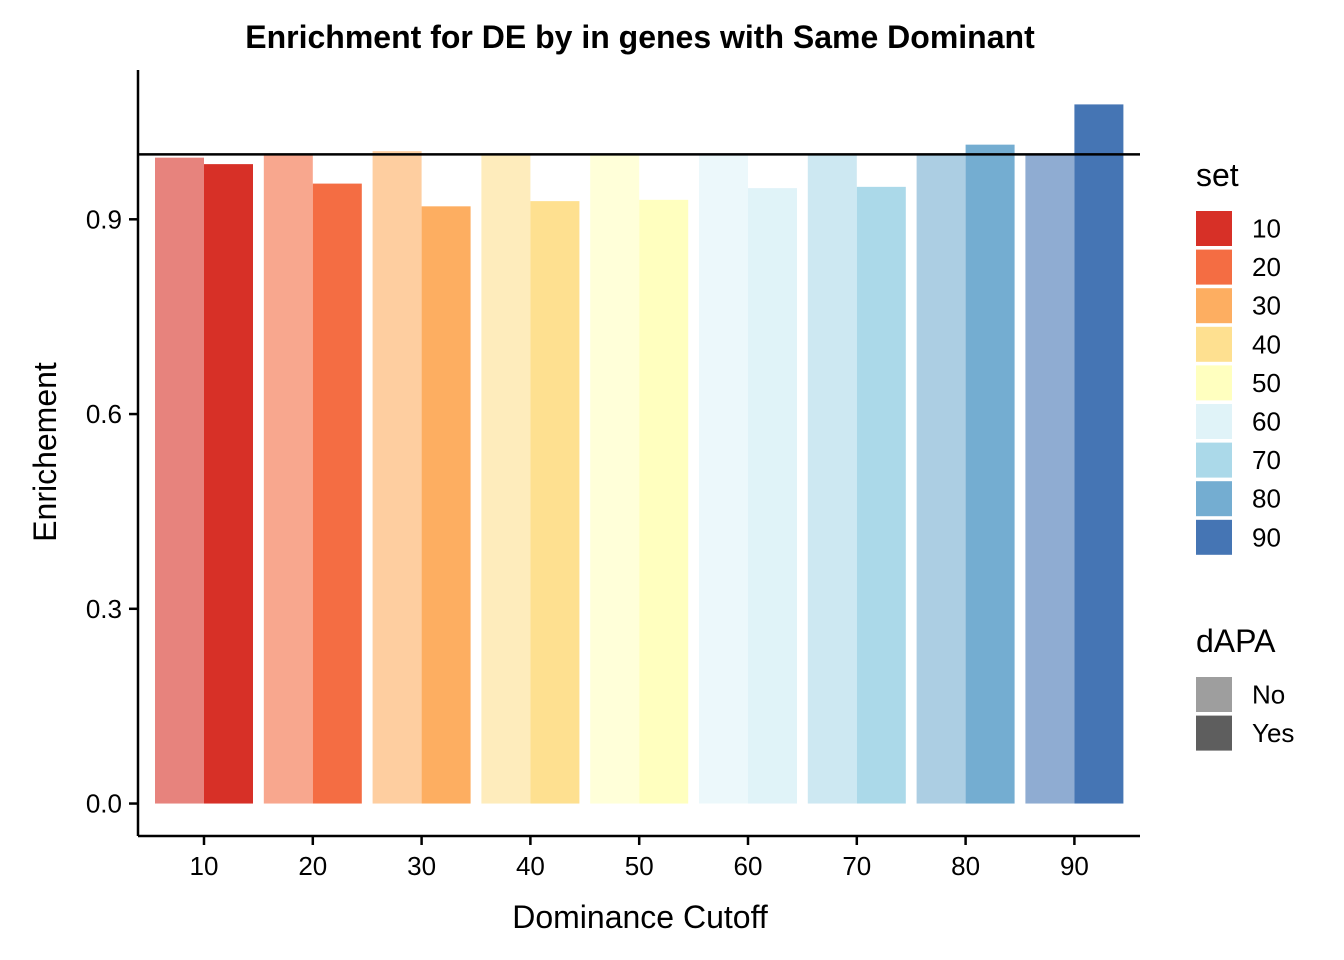 Image resolution: width=1344 pixels, height=960 pixels. What do you see at coordinates (1266, 229) in the screenshot?
I see `legend-set-label-10: 10` at bounding box center [1266, 229].